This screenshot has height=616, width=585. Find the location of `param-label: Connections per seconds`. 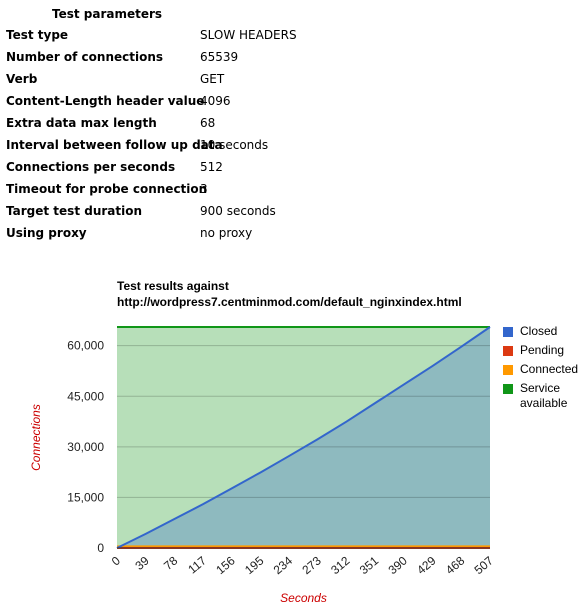

param-label: Connections per seconds is located at coordinates (91, 167).